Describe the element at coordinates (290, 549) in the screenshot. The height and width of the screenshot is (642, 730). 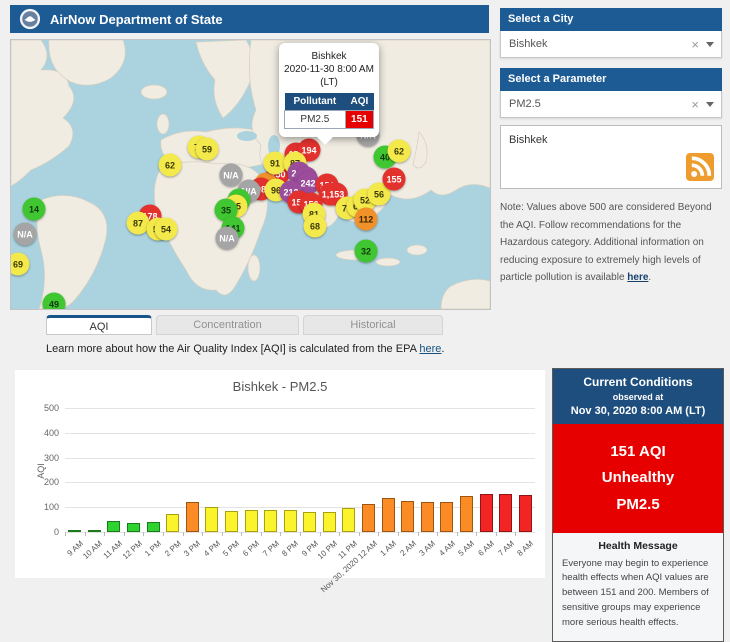
I see `chart-x-label: 8 PM` at that location.